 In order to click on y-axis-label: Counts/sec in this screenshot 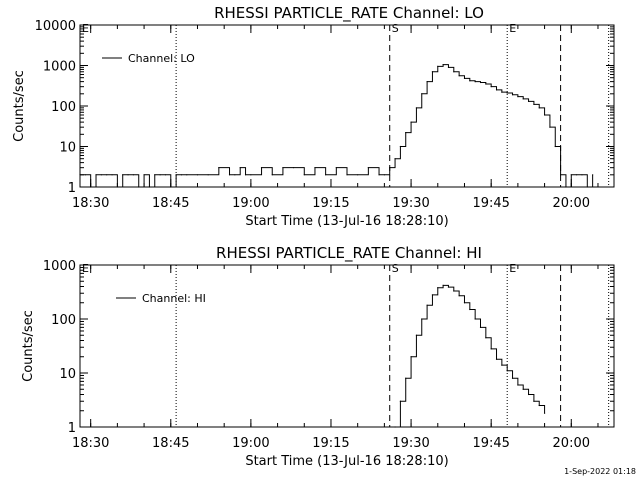, I will do `click(19, 106)`.